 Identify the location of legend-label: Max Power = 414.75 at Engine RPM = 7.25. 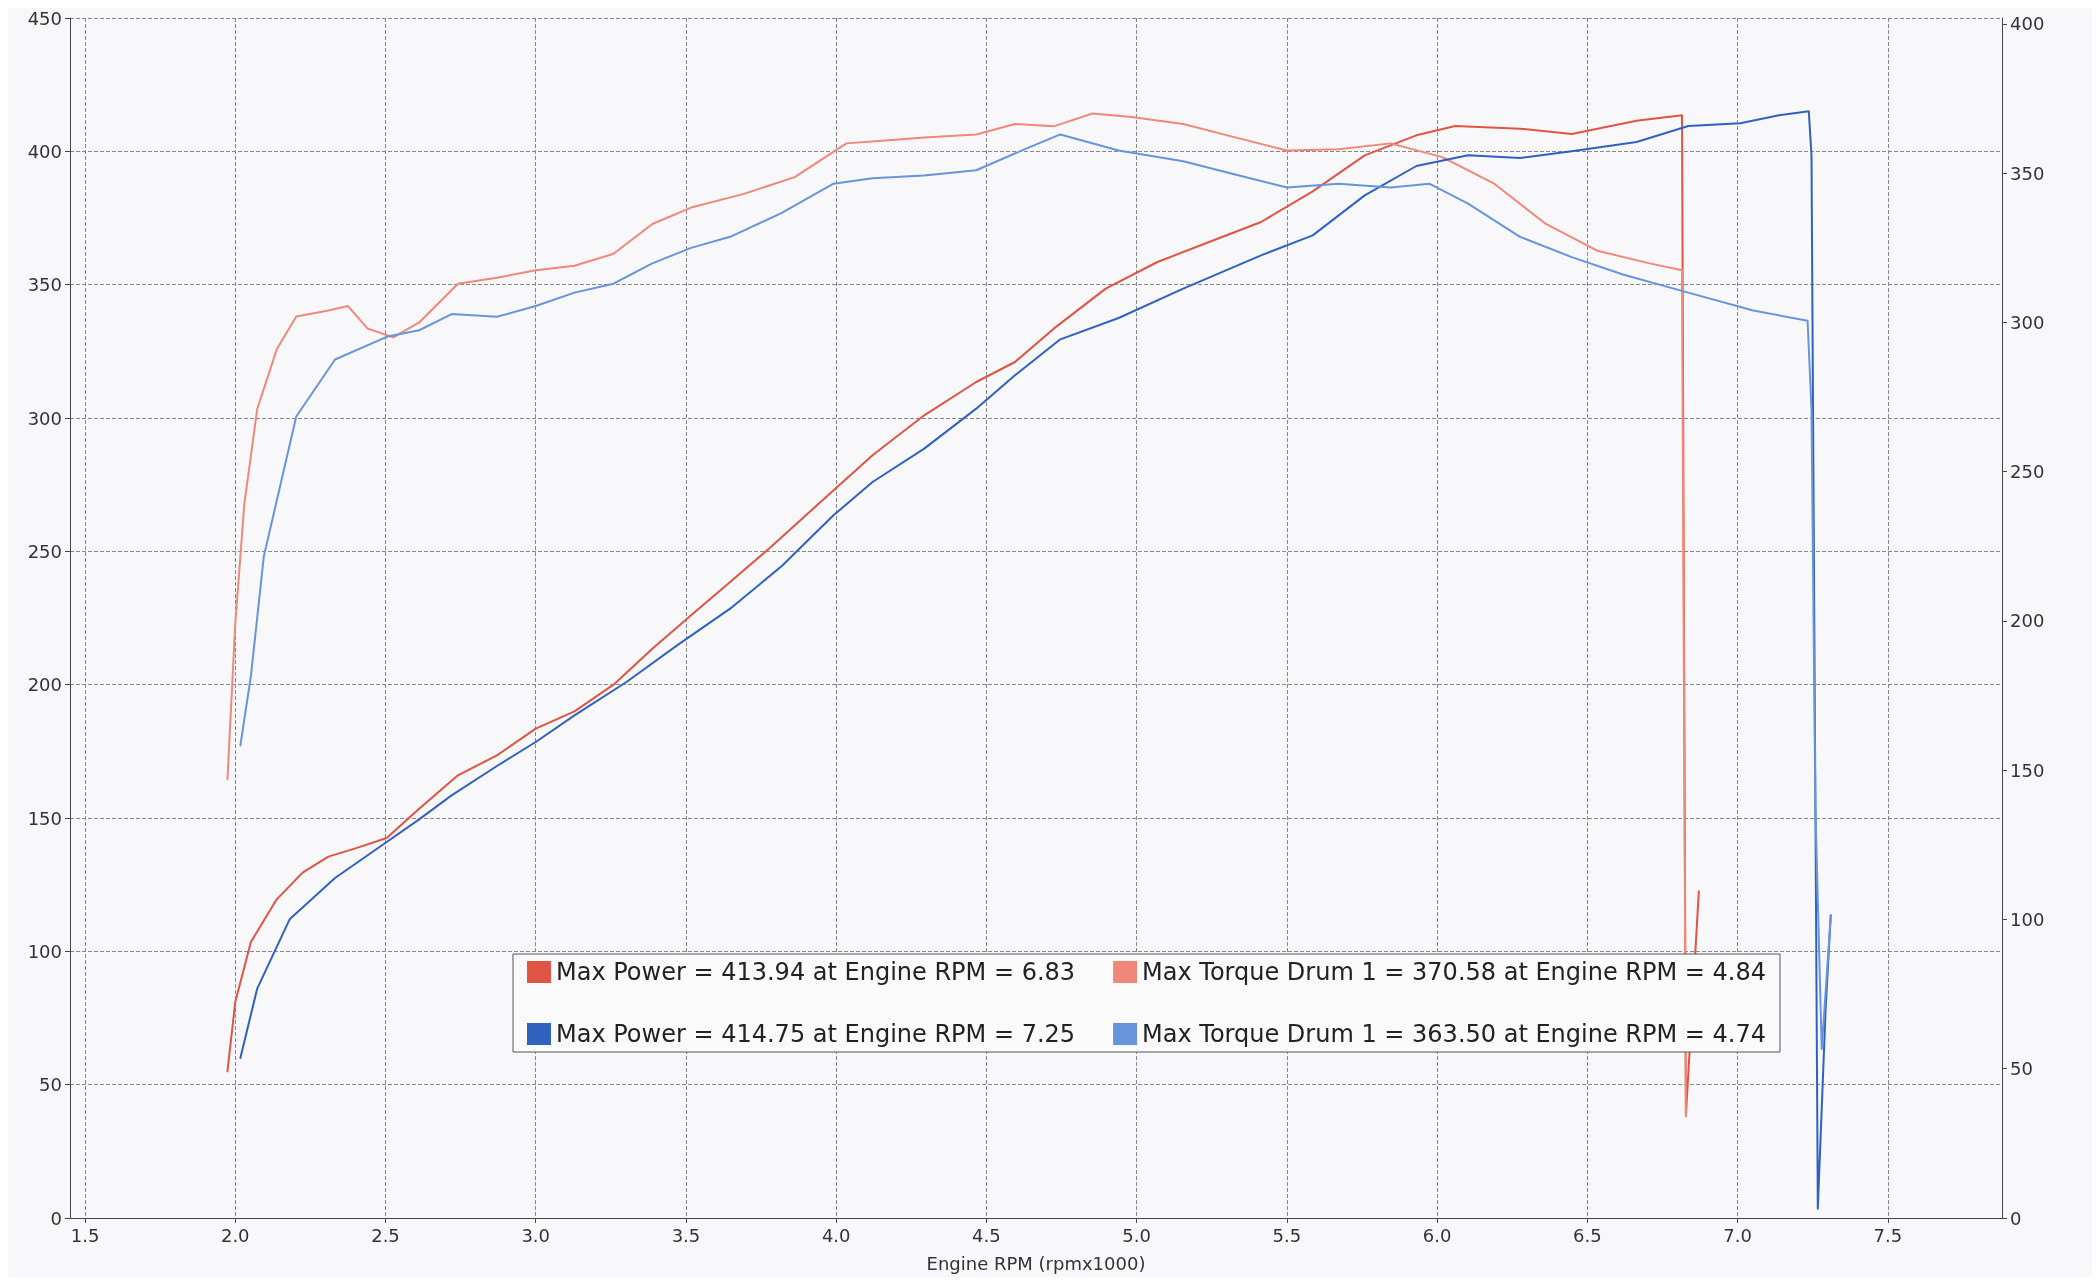
(816, 1034).